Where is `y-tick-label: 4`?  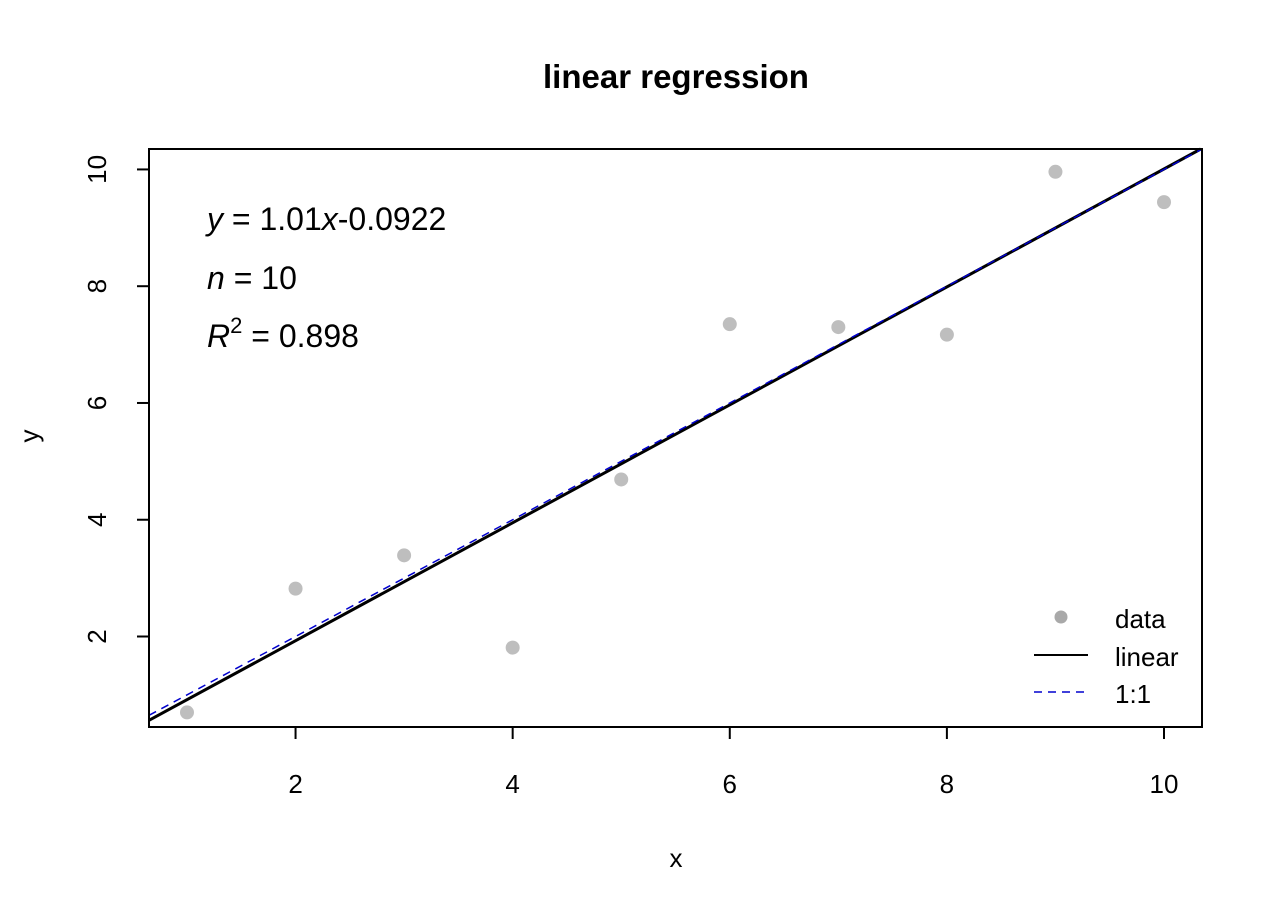 y-tick-label: 4 is located at coordinates (97, 520).